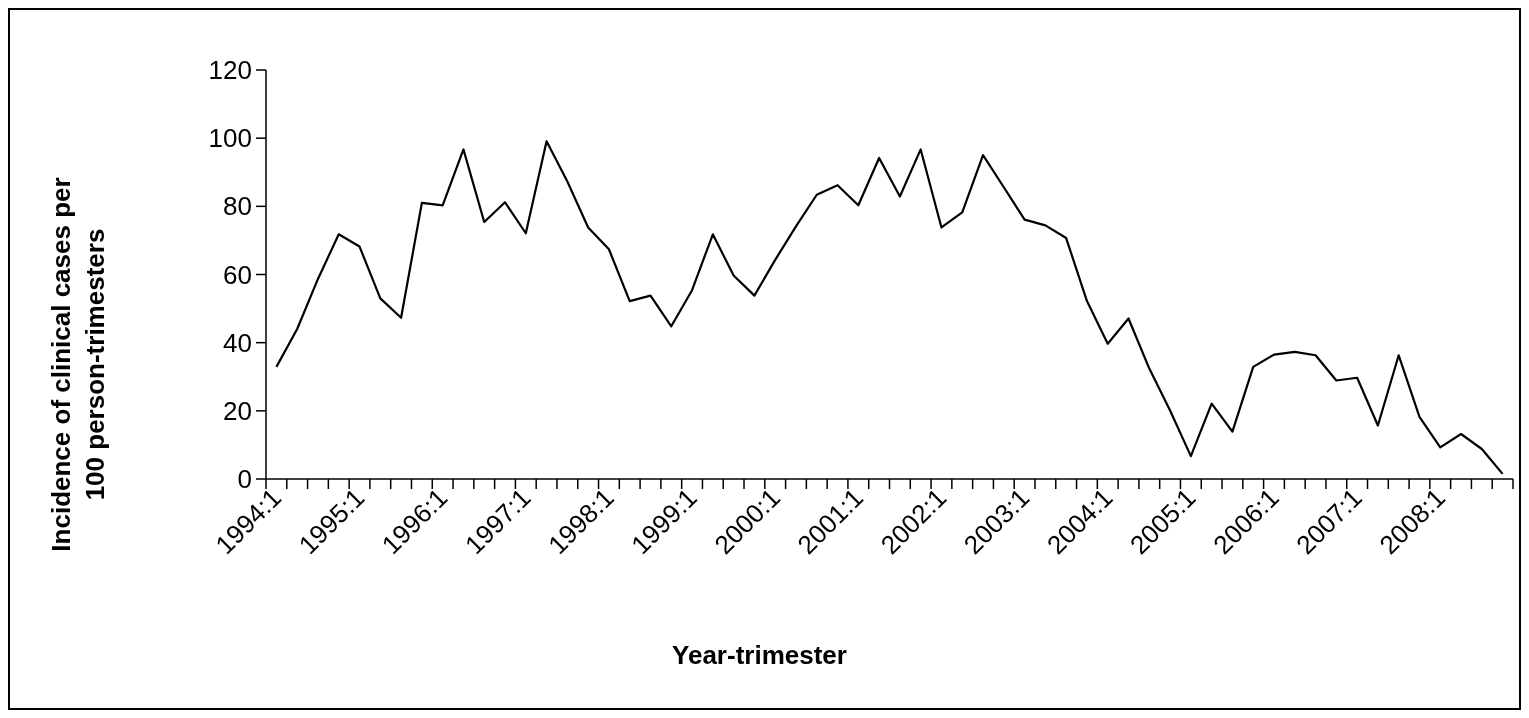 Image resolution: width=1529 pixels, height=718 pixels. I want to click on x-axis-title: Year-trimester, so click(759, 655).